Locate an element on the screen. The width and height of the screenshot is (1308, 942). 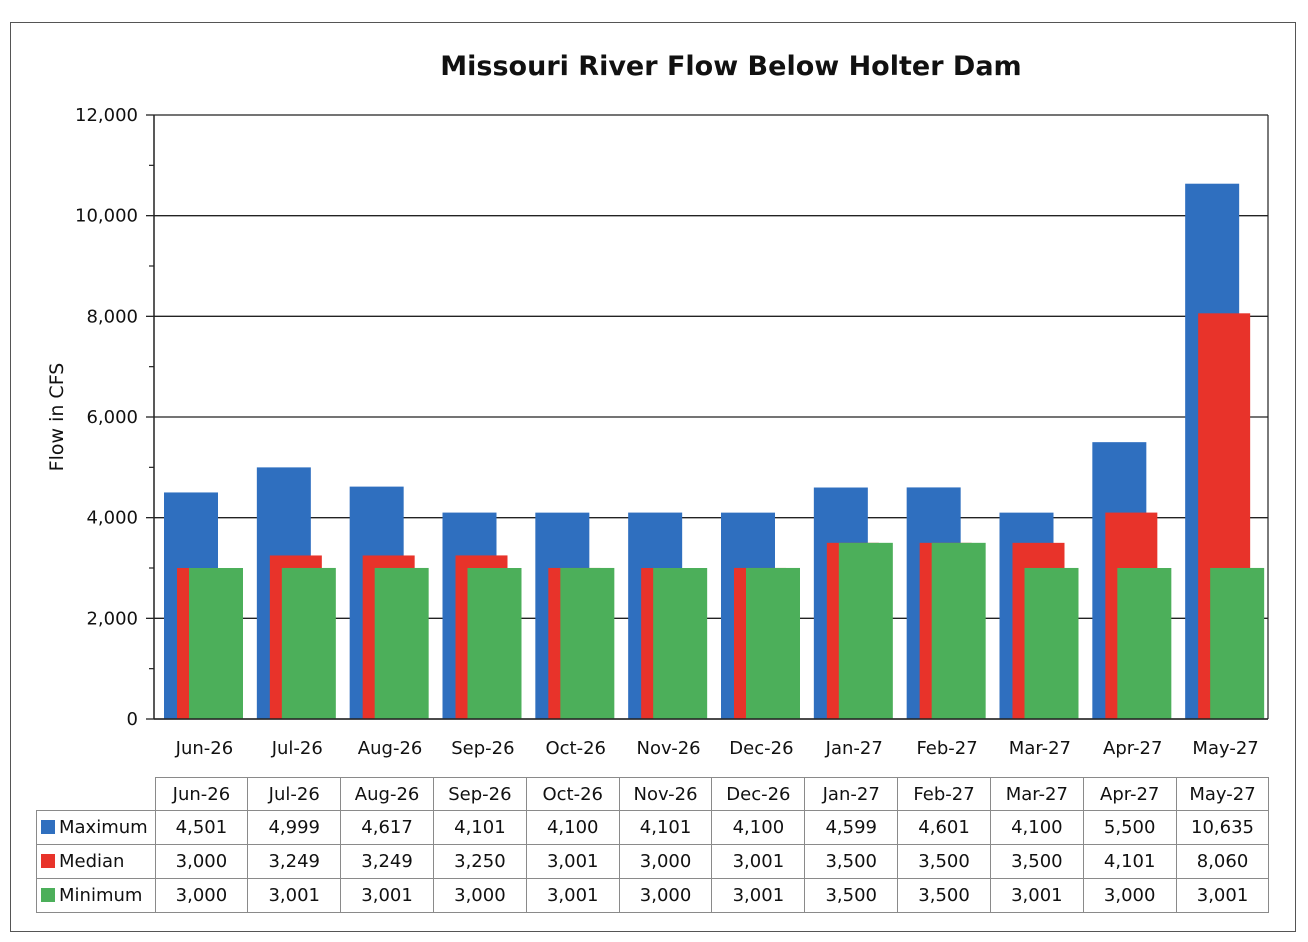
x-tick-label: Nov-26 is located at coordinates (669, 748).